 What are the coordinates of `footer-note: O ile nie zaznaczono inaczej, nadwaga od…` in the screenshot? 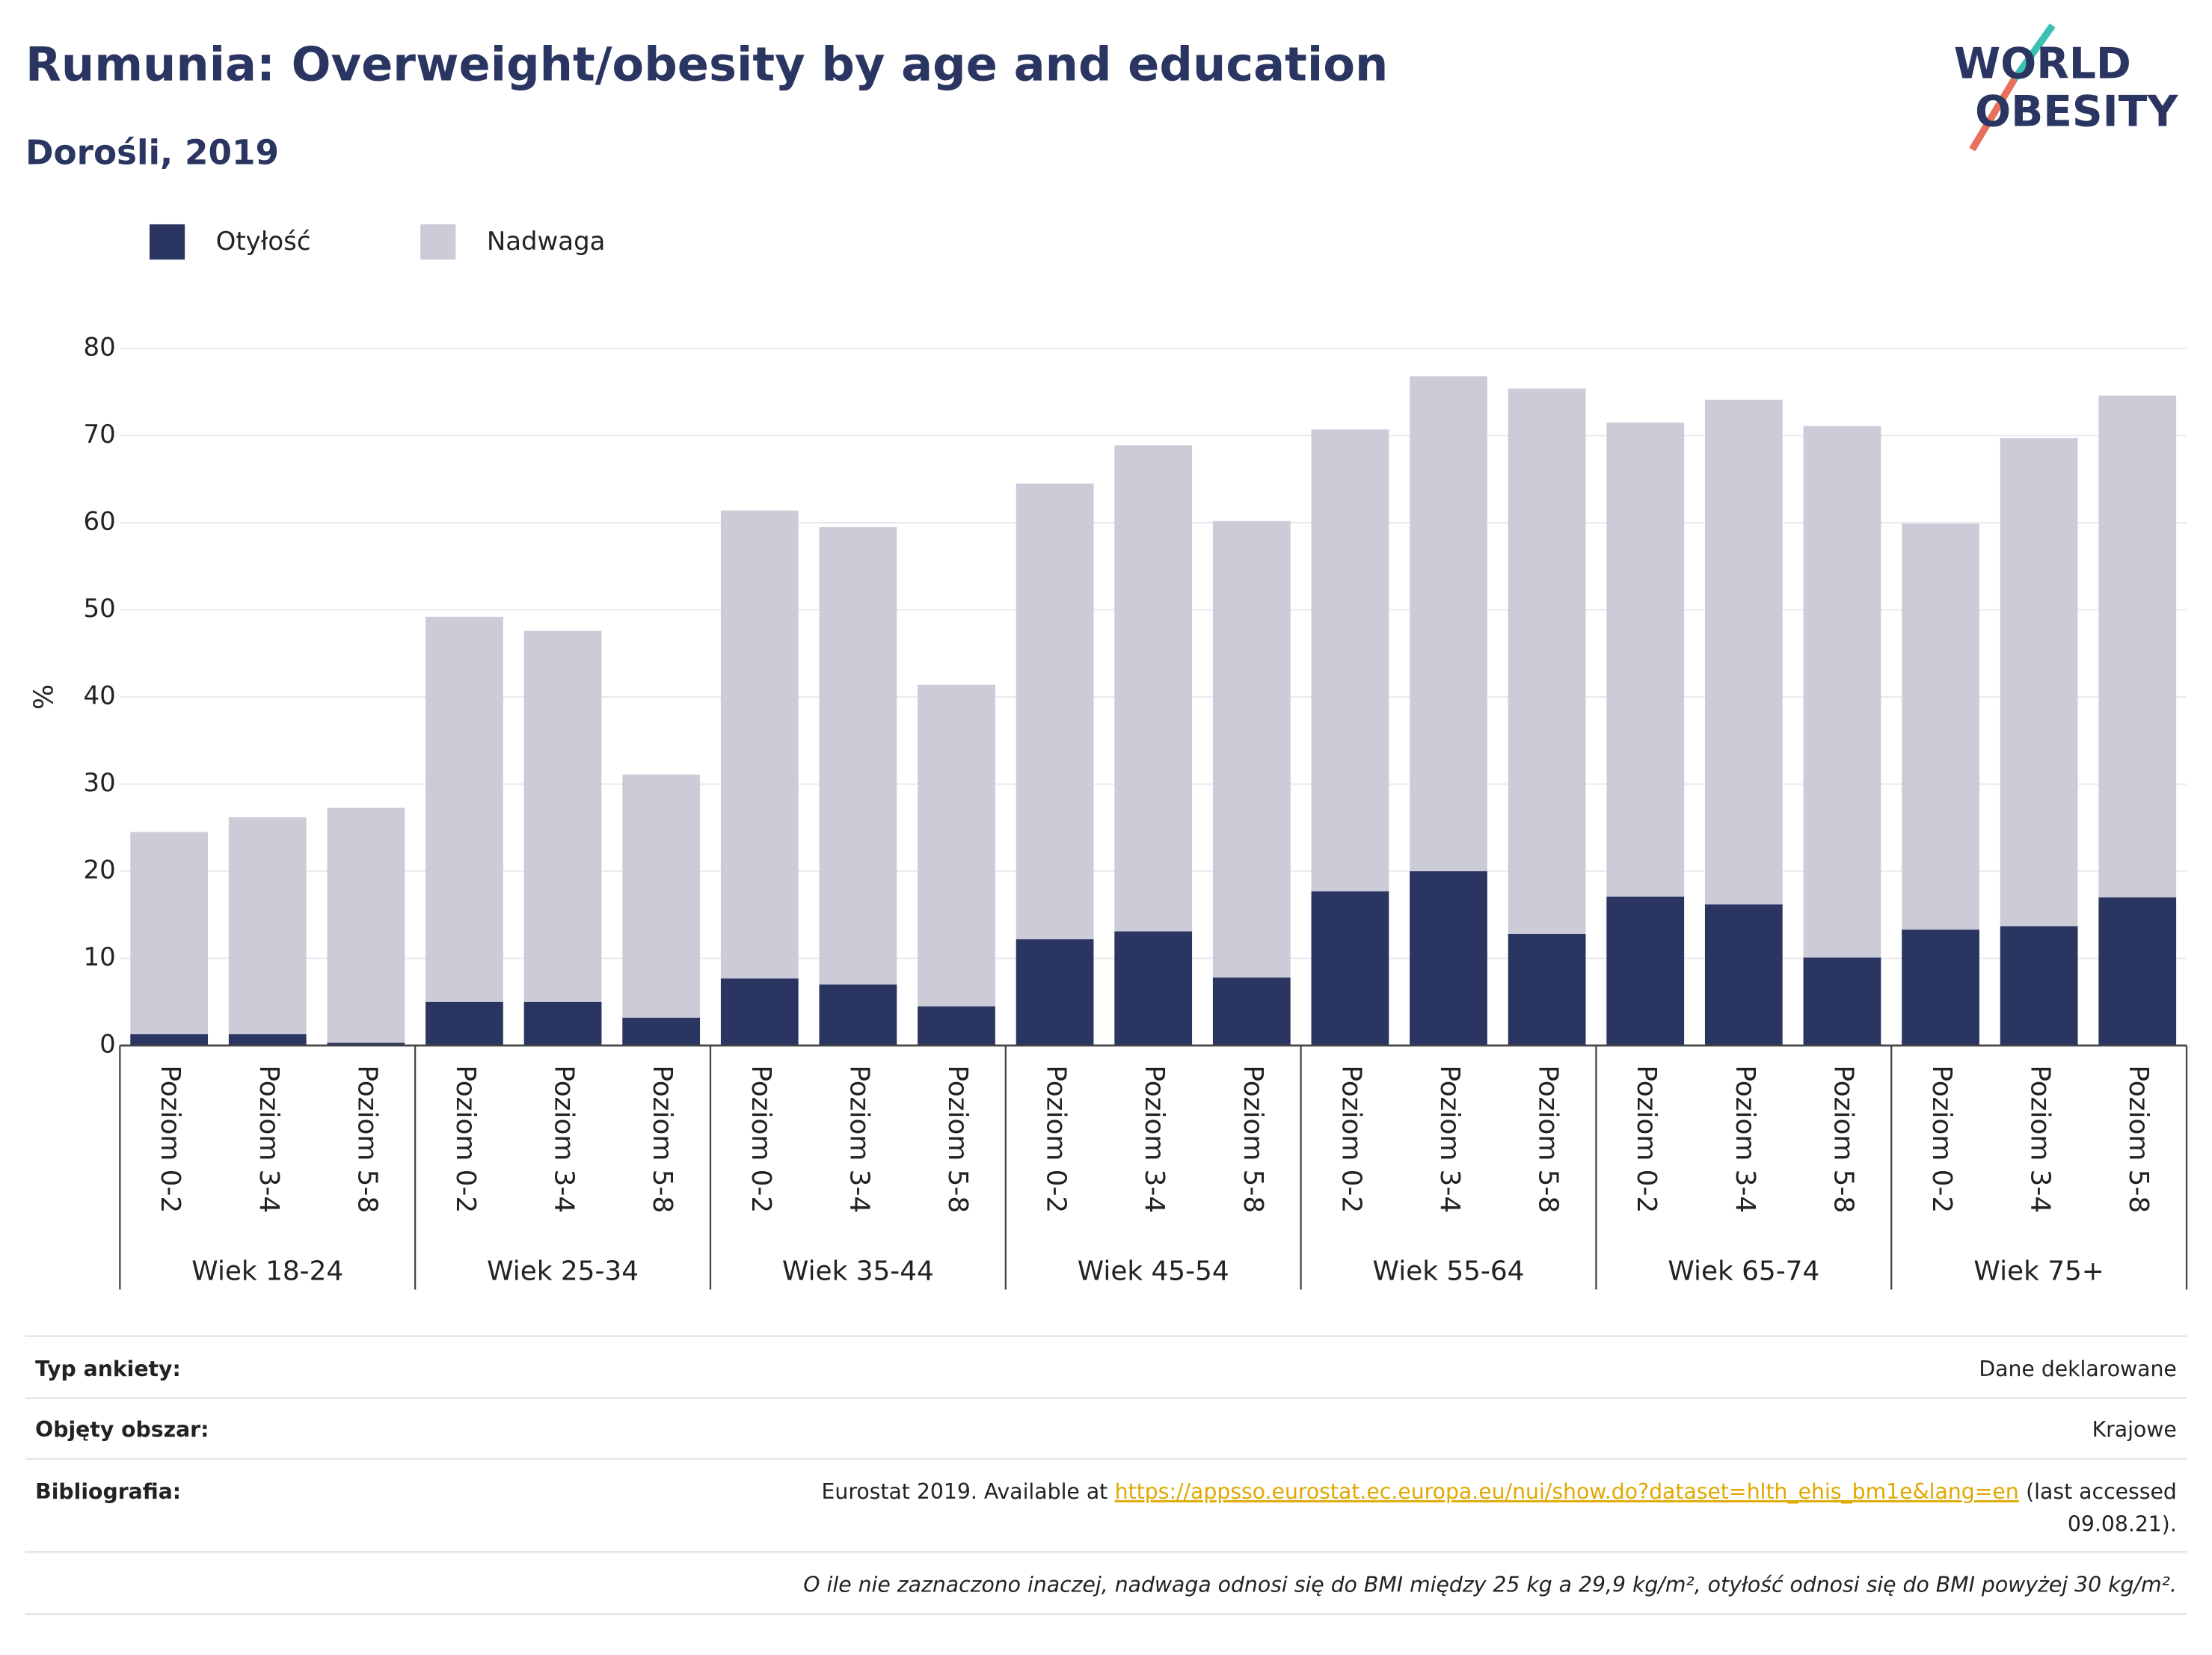 It's located at (1490, 1585).